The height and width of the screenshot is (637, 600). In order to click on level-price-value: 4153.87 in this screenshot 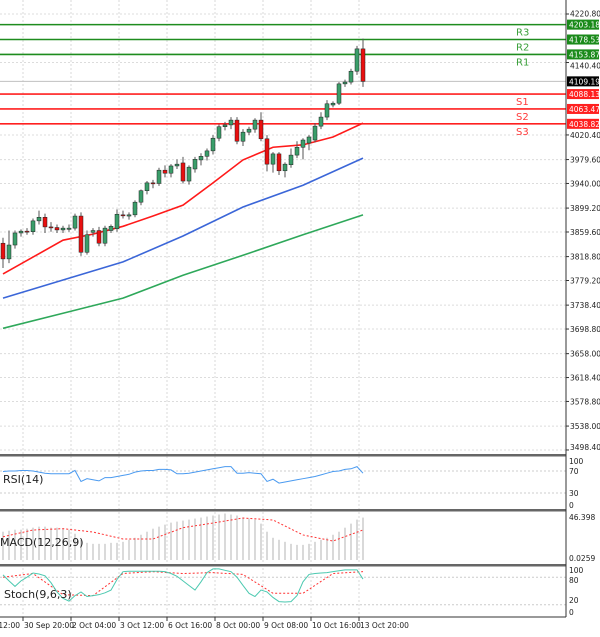, I will do `click(584, 54)`.